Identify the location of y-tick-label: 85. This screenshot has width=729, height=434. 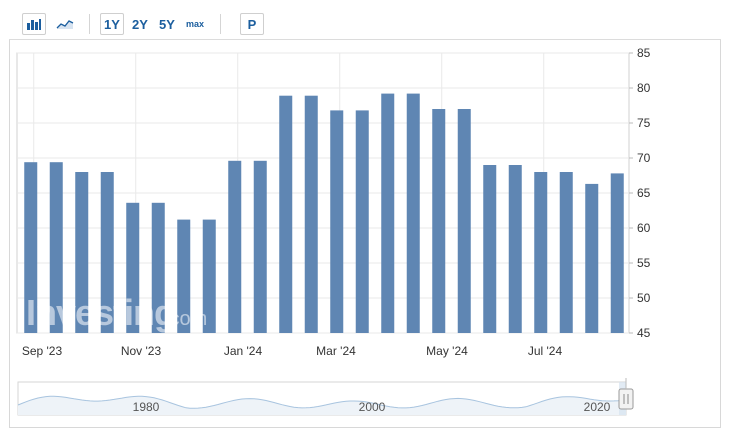
(644, 53).